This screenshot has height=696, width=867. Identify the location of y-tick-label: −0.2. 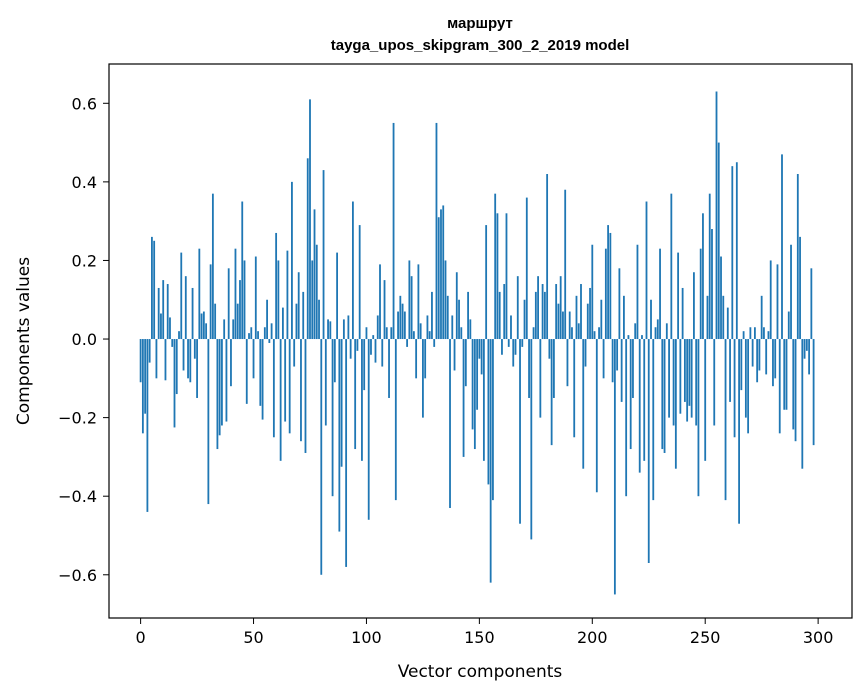
(77, 418).